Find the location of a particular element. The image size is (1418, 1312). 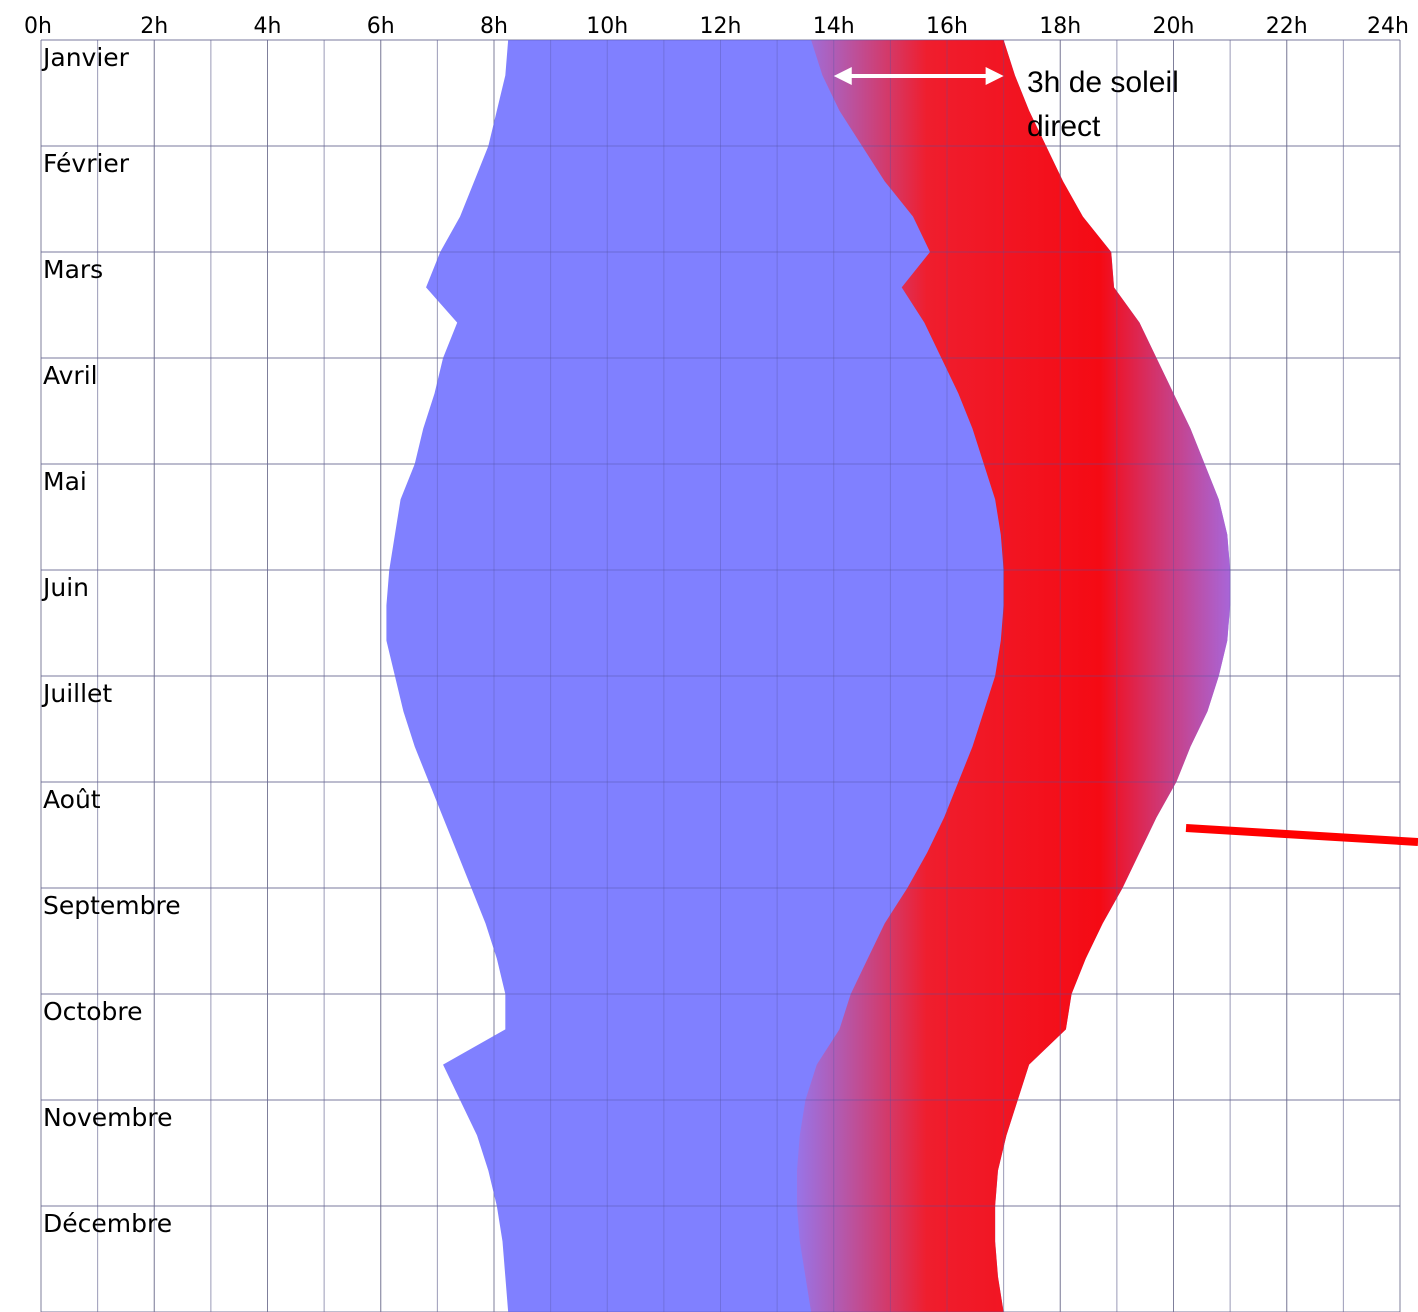

month-label: Août is located at coordinates (72, 799).